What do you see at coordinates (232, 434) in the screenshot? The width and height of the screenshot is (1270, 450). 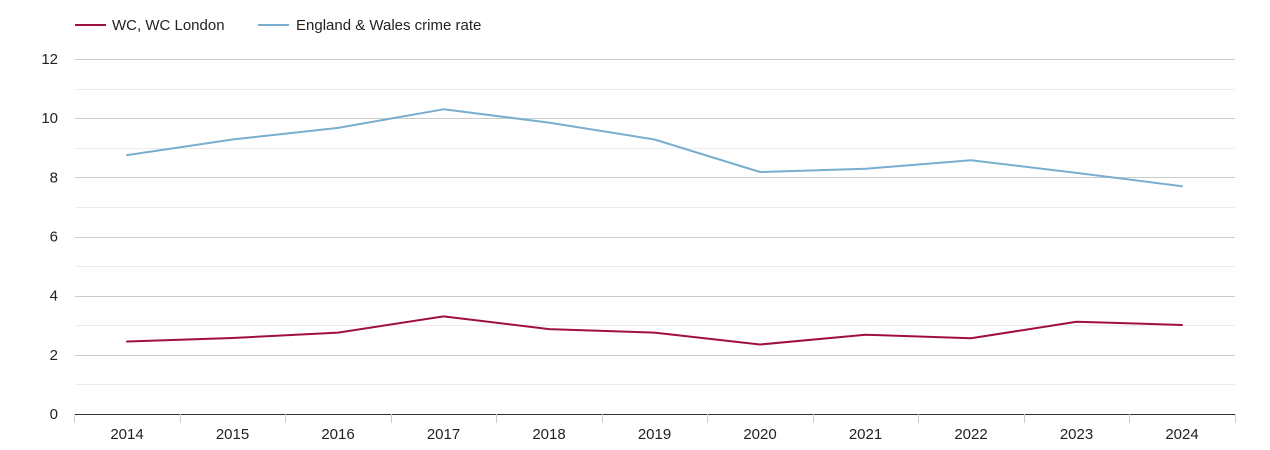 I see `x-tick-label: 2015` at bounding box center [232, 434].